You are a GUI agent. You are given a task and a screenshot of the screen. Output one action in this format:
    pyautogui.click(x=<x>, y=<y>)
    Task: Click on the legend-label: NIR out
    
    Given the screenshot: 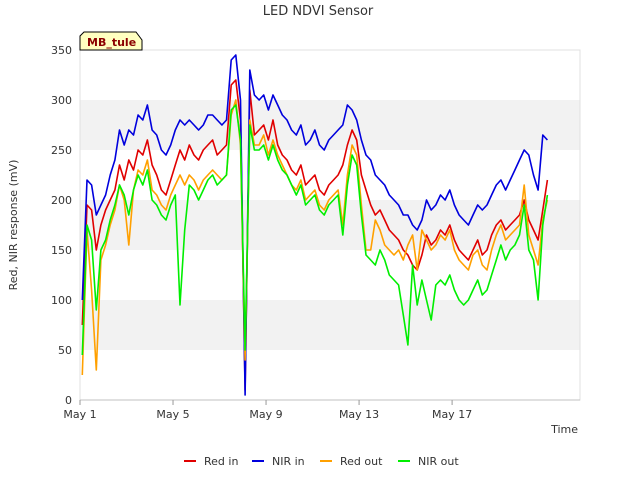 What is the action you would take?
    pyautogui.click(x=438, y=461)
    